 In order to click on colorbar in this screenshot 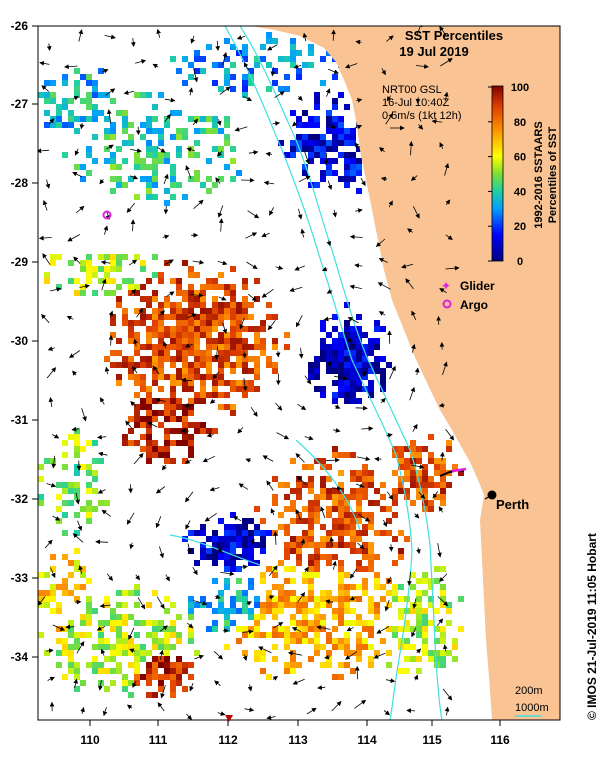, I will do `click(497, 173)`.